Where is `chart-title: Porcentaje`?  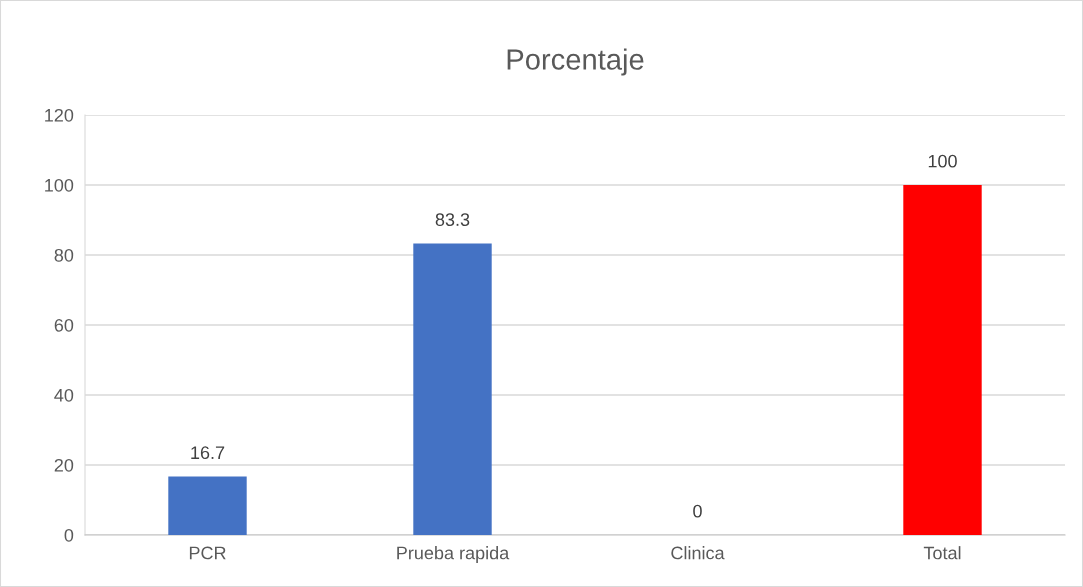
chart-title: Porcentaje is located at coordinates (575, 62).